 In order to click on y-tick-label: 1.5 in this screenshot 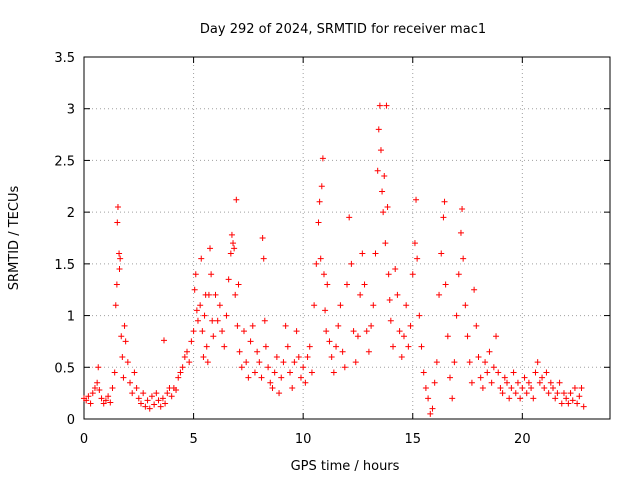, I will do `click(64, 265)`.